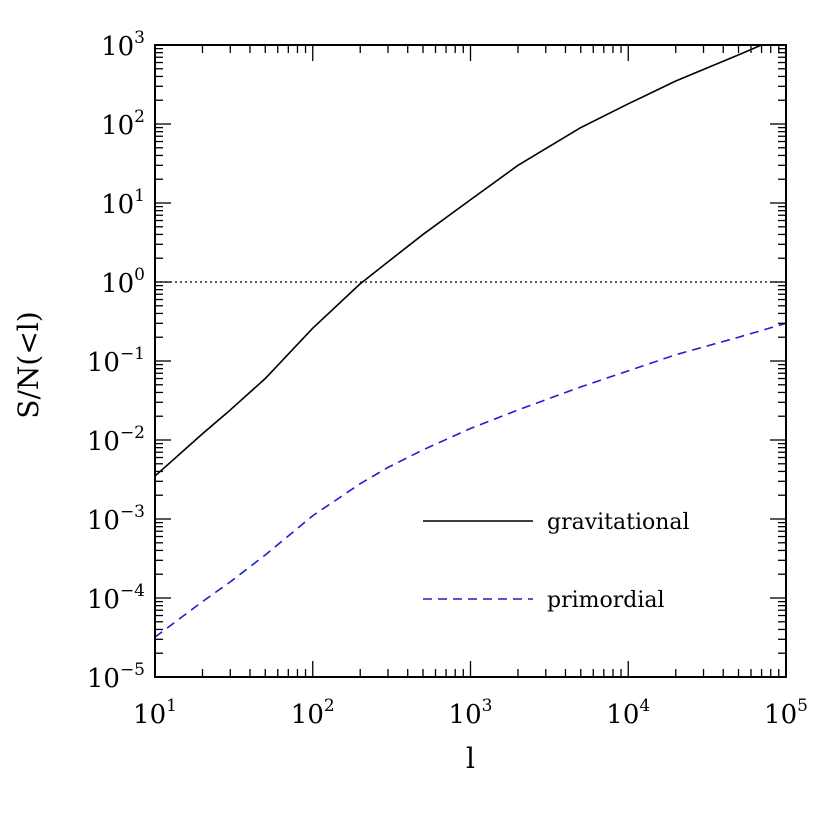 This screenshot has width=830, height=830. Describe the element at coordinates (28, 364) in the screenshot. I see `y-axis-title: S/N(<l)` at that location.